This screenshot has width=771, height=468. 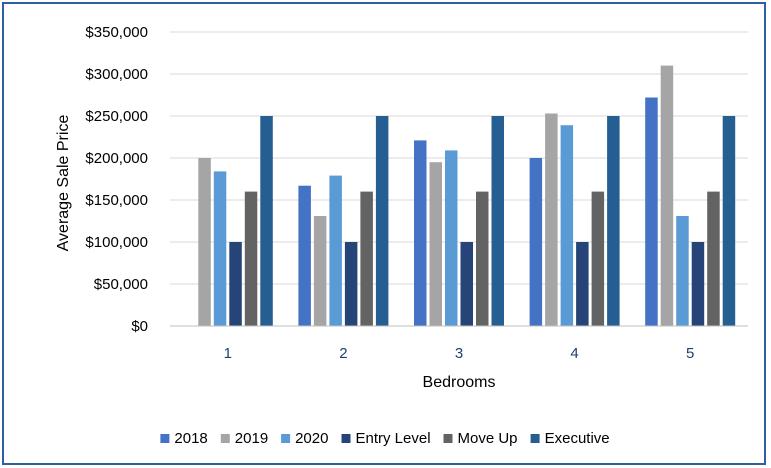 What do you see at coordinates (459, 382) in the screenshot?
I see `x-axis-title: Bedrooms` at bounding box center [459, 382].